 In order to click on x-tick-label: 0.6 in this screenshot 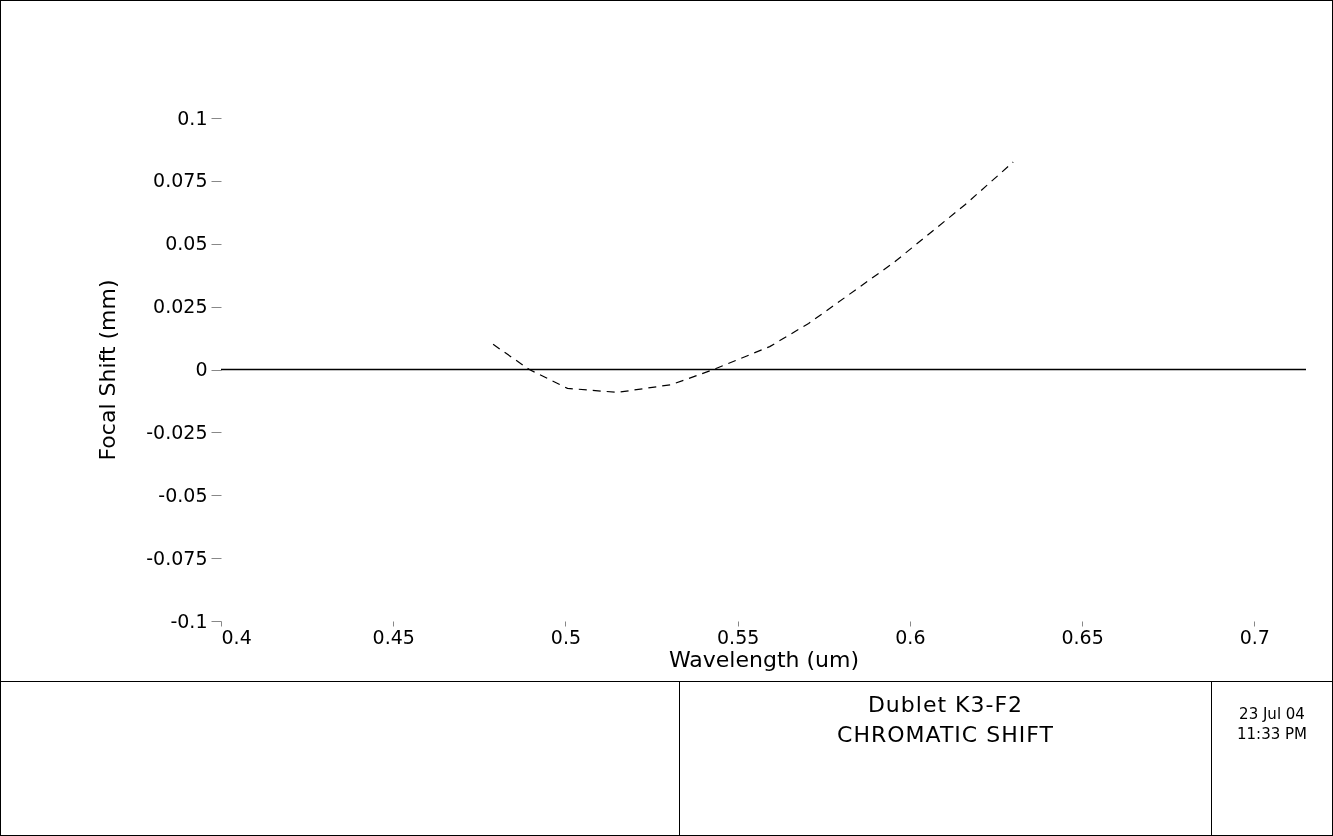, I will do `click(910, 636)`.